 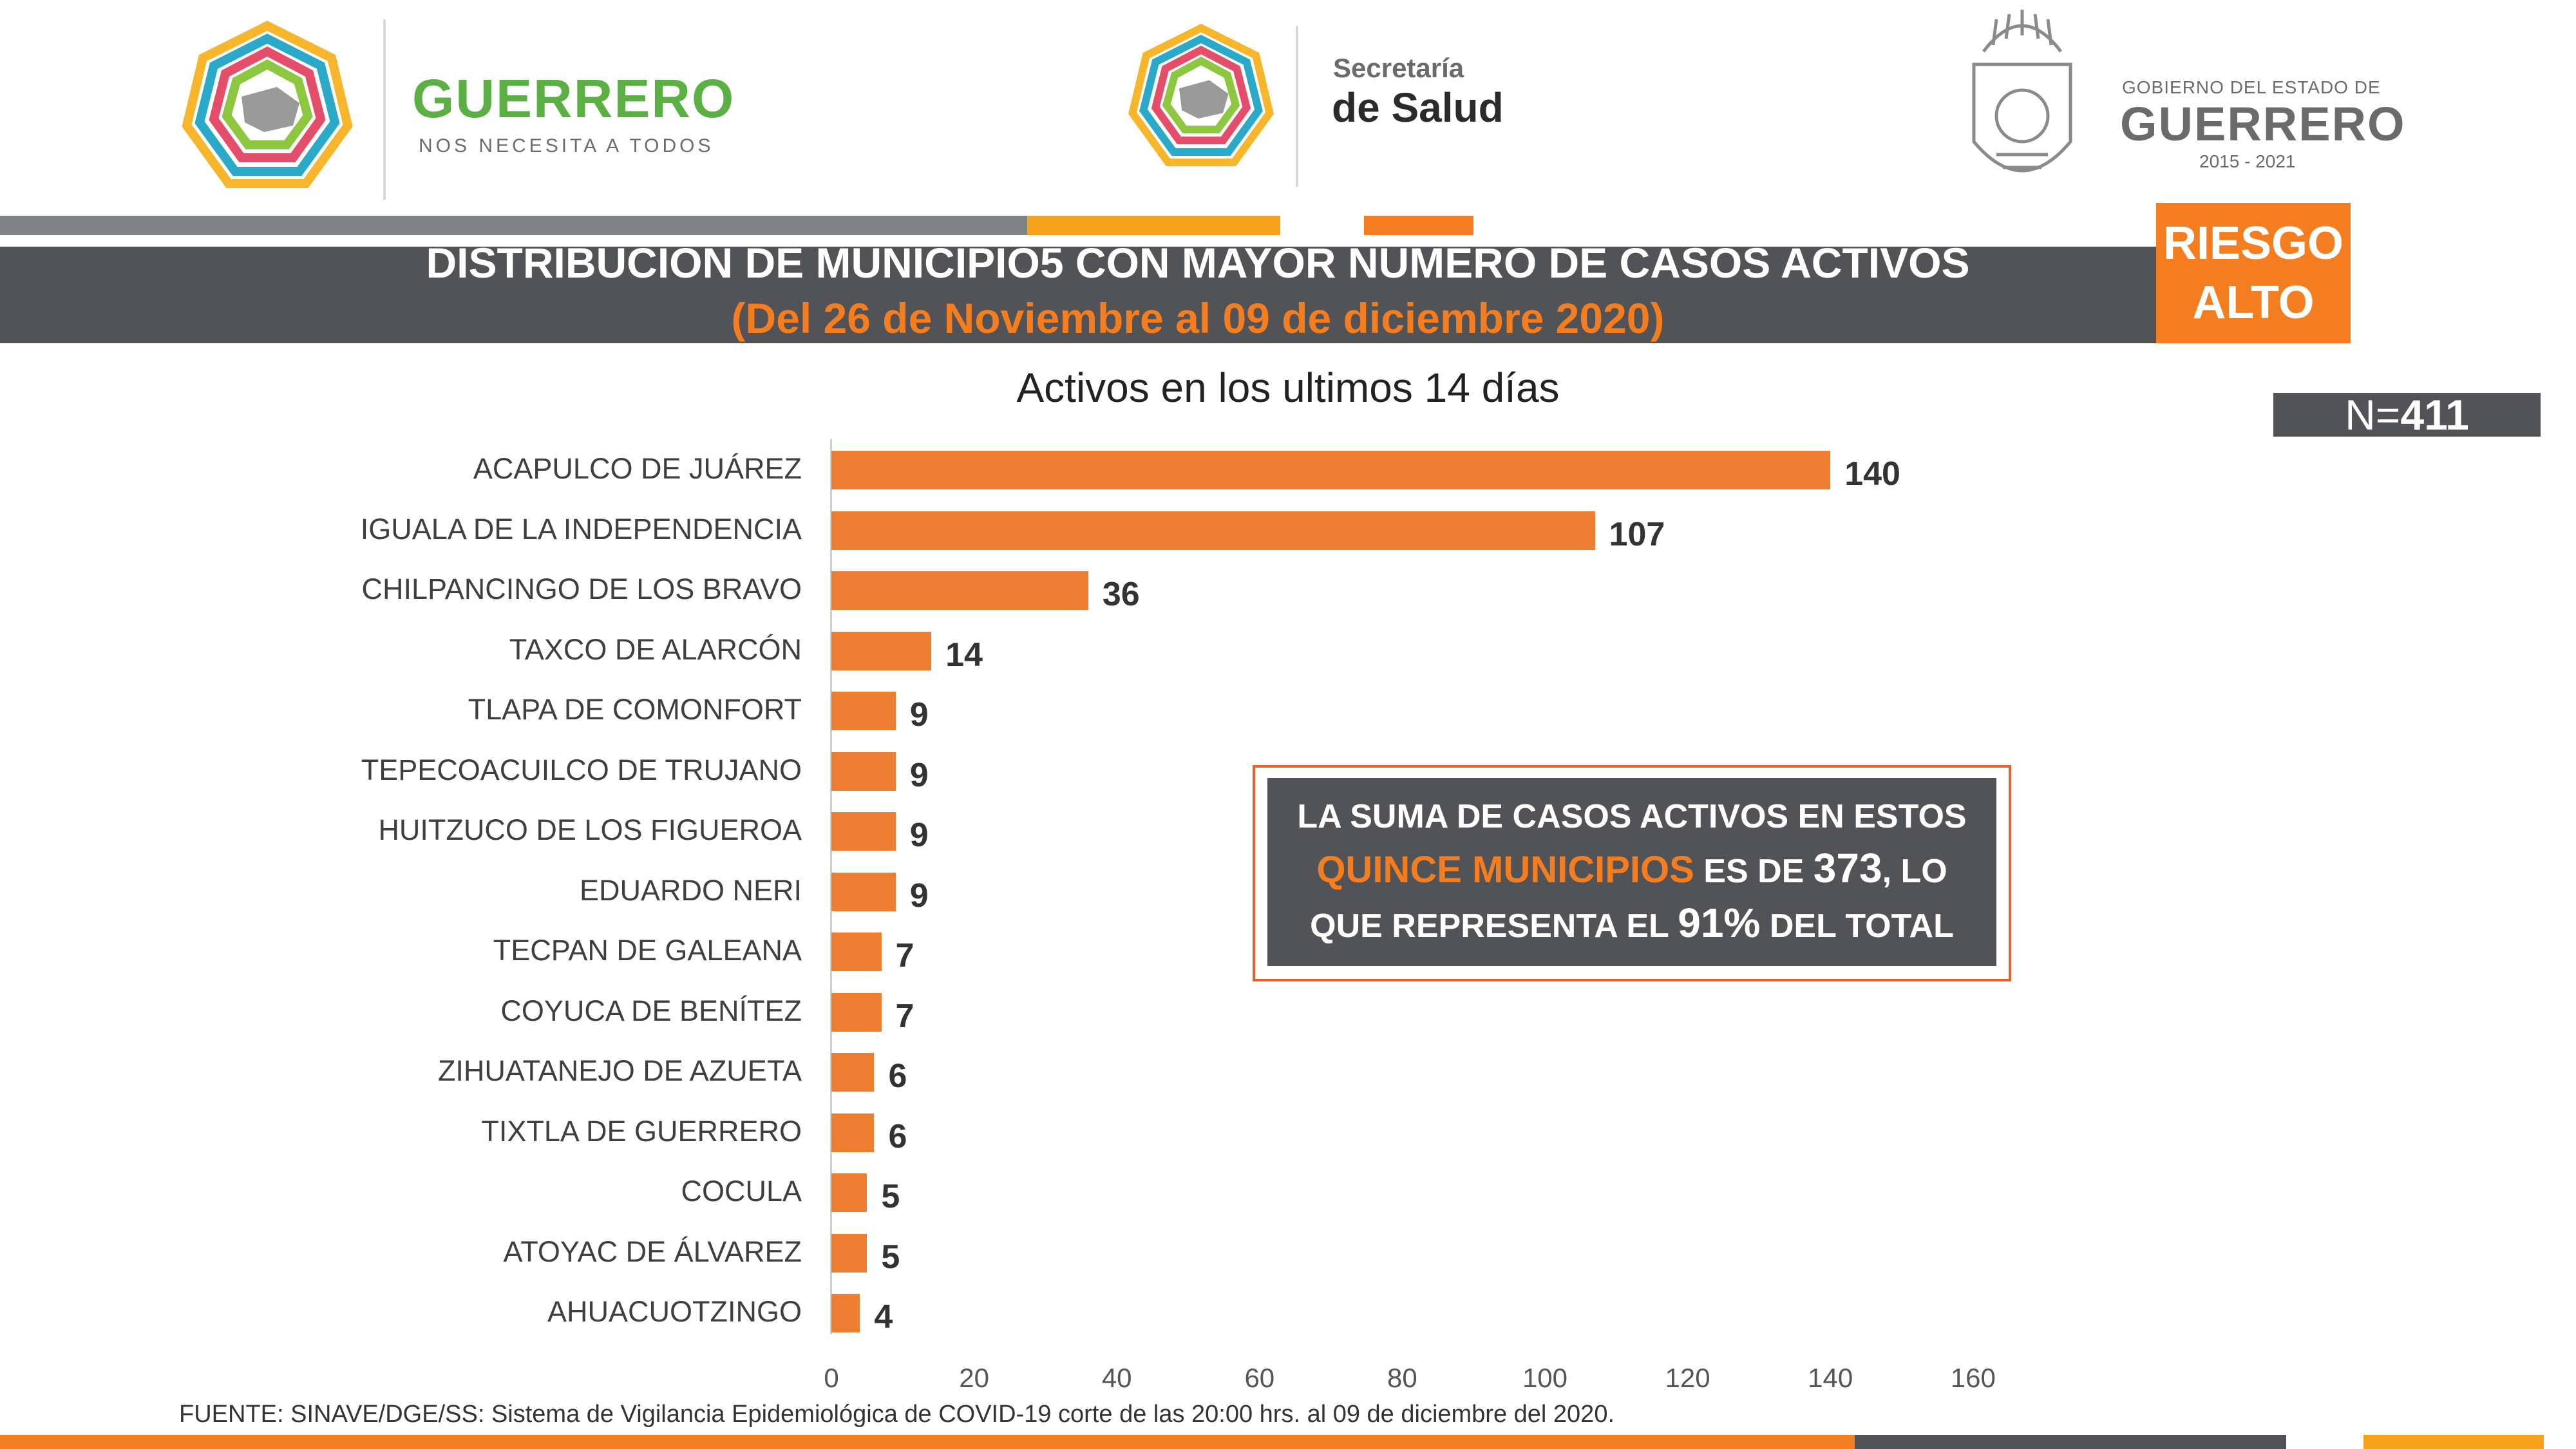 What do you see at coordinates (831, 886) in the screenshot?
I see `chart-axis-line` at bounding box center [831, 886].